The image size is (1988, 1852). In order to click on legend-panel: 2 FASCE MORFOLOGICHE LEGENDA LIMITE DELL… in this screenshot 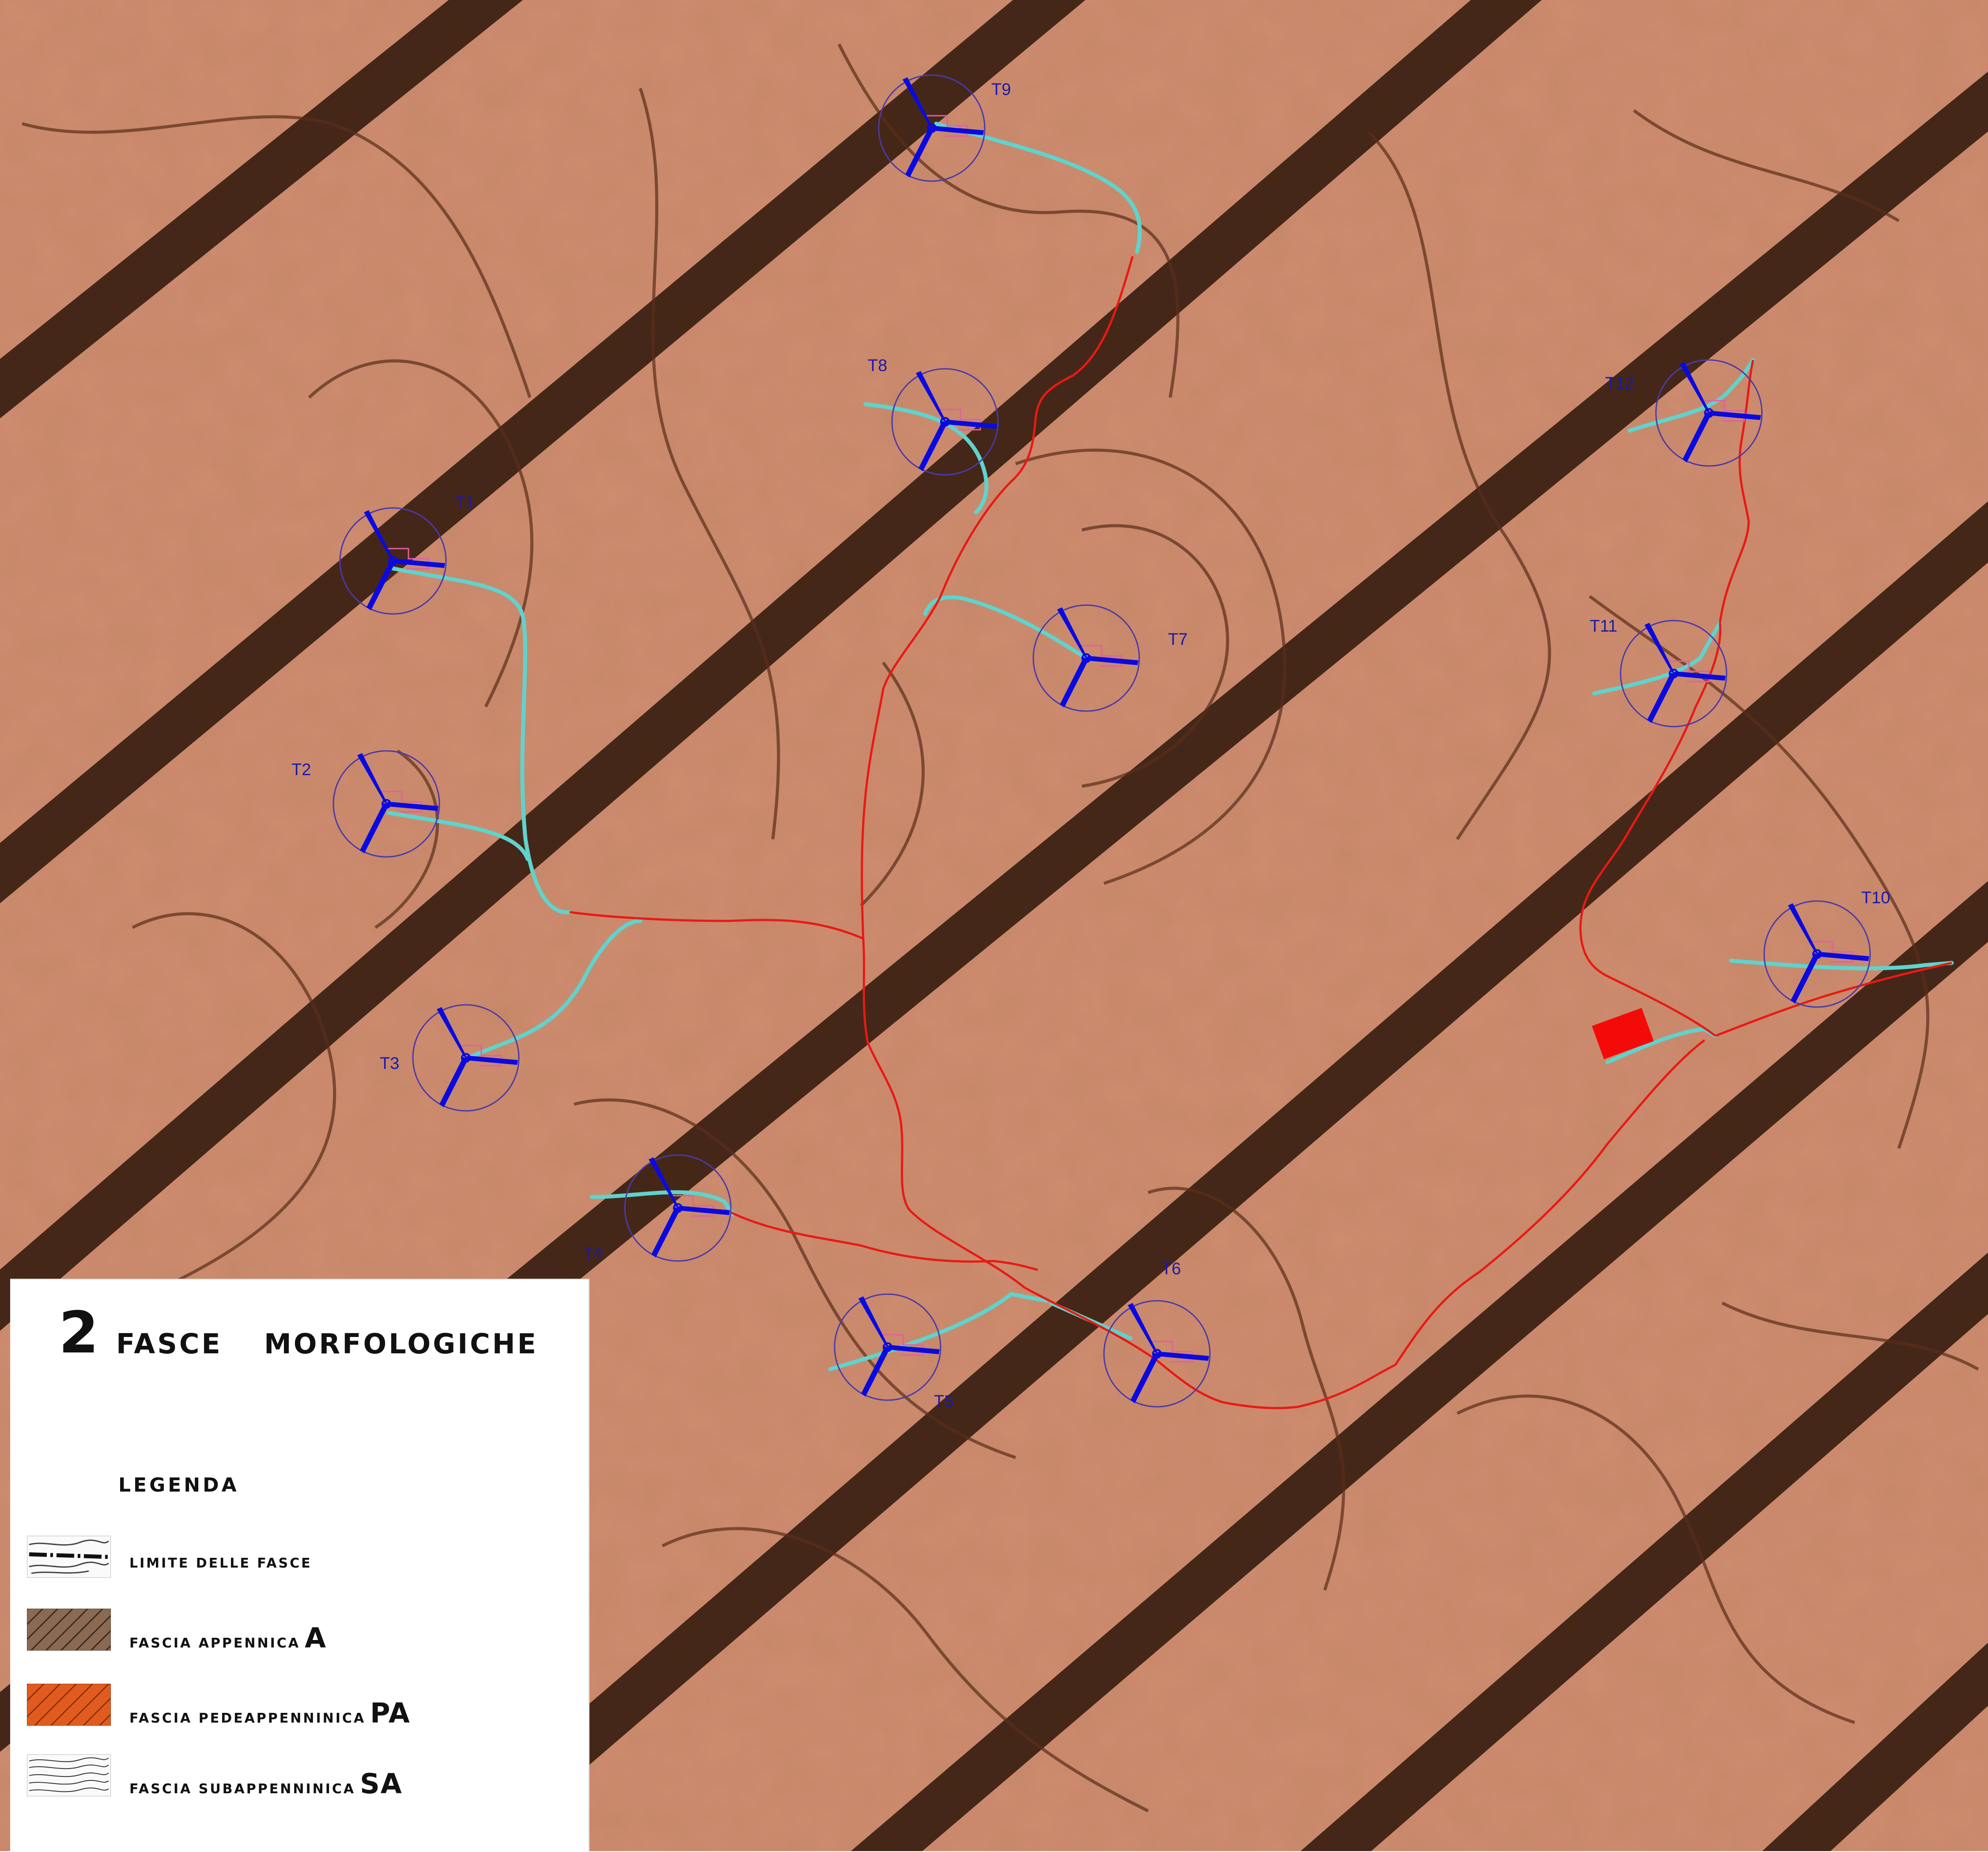, I will do `click(300, 1566)`.